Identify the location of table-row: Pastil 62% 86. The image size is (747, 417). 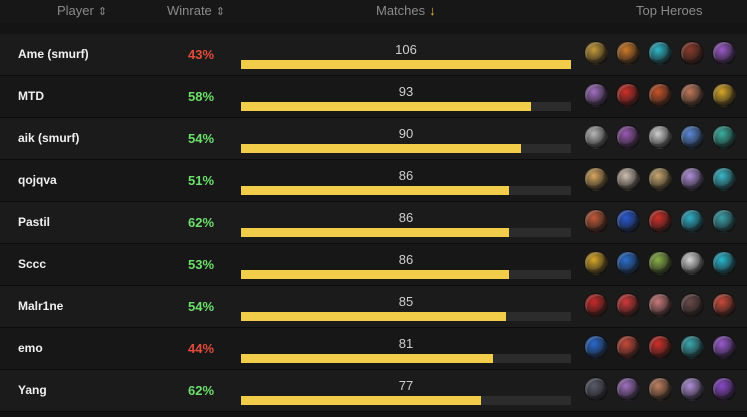
(373, 223).